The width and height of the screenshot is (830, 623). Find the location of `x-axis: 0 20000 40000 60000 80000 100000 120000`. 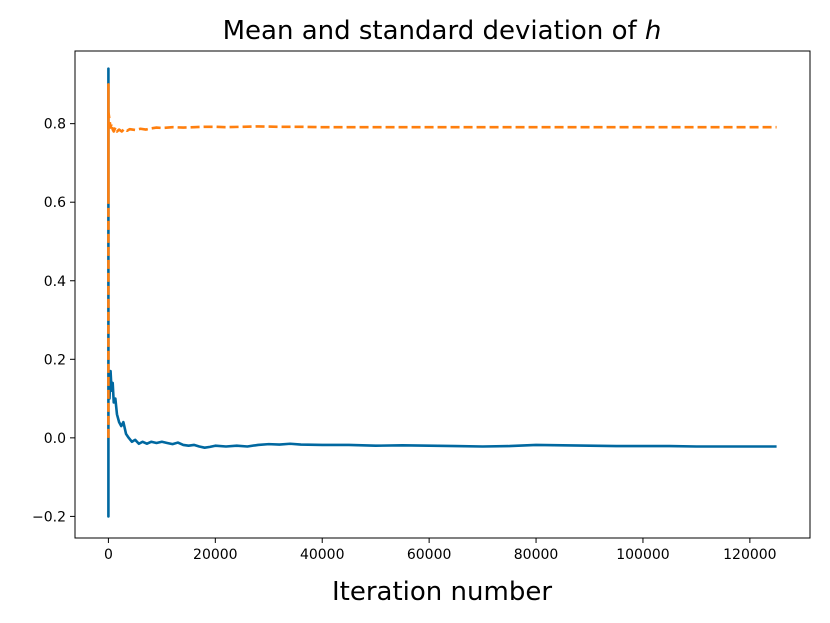

x-axis: 0 20000 40000 60000 80000 100000 120000 is located at coordinates (440, 550).